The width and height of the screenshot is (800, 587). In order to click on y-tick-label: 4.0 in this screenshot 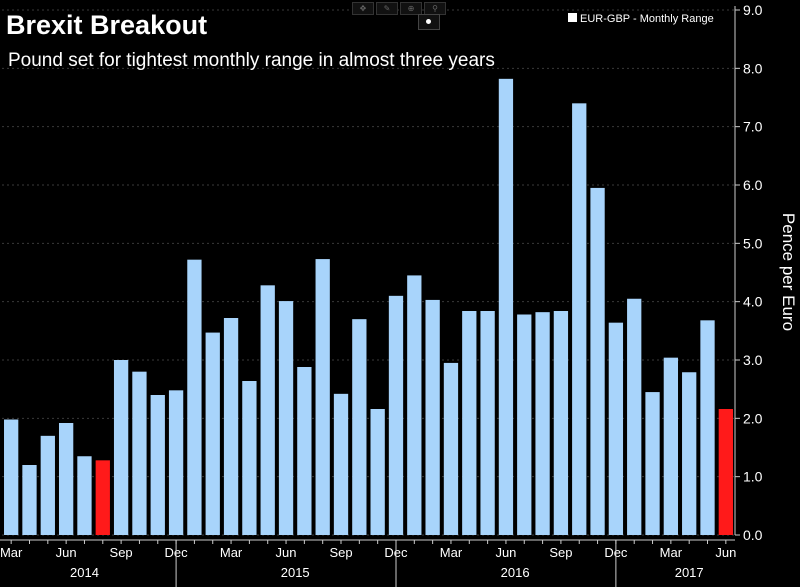, I will do `click(753, 302)`.